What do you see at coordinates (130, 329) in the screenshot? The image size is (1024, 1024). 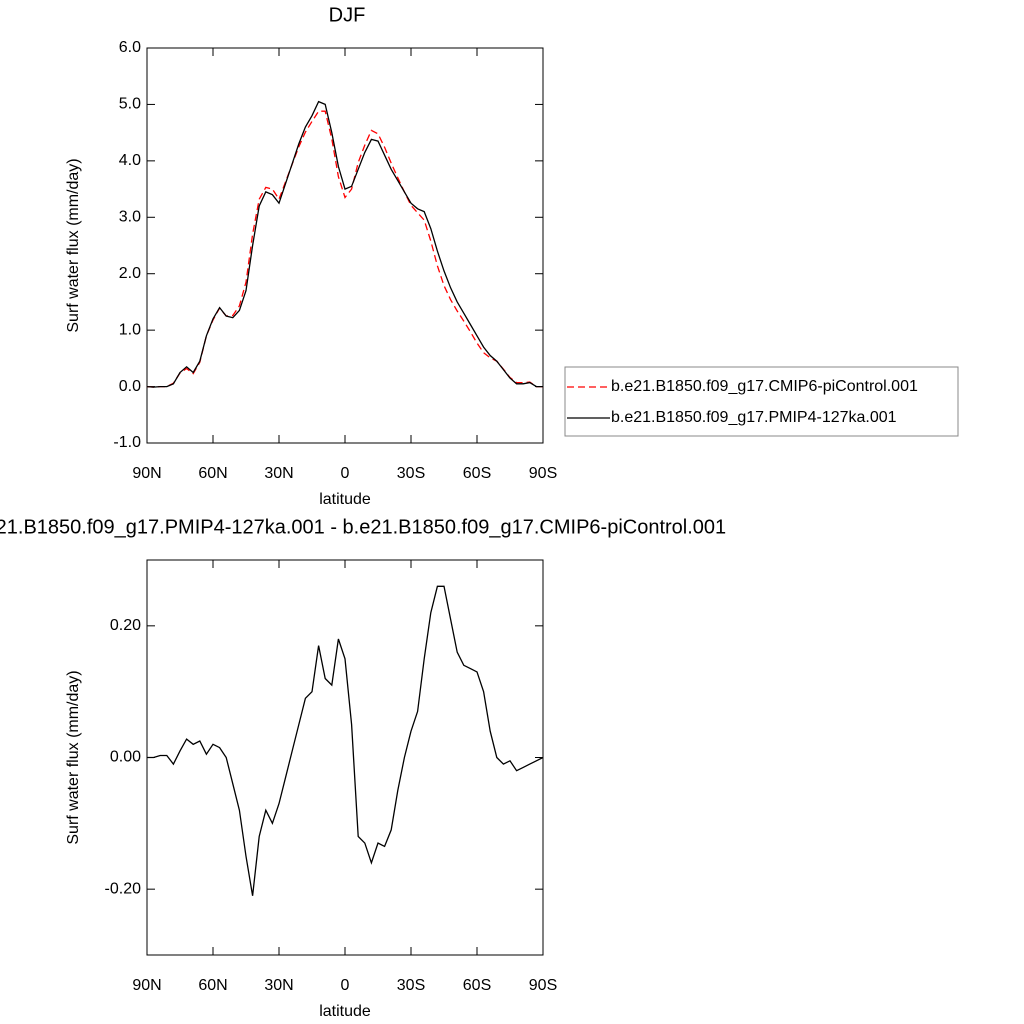 I see `y-tick-label: 1.0` at bounding box center [130, 329].